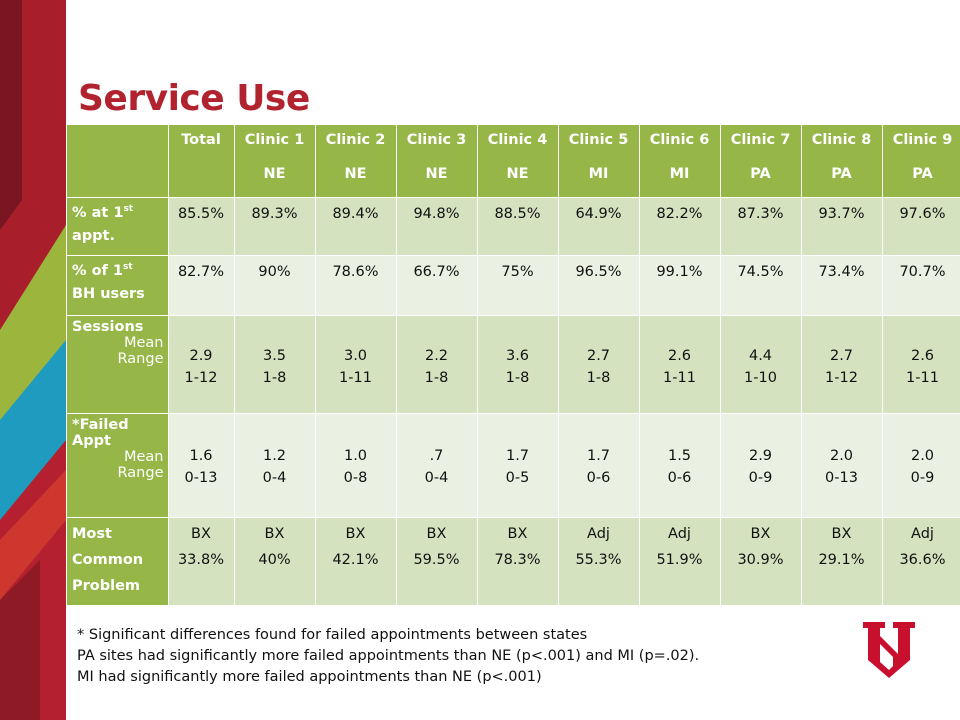 Image resolution: width=960 pixels, height=720 pixels. What do you see at coordinates (275, 226) in the screenshot?
I see `table-cell: 89.3%` at bounding box center [275, 226].